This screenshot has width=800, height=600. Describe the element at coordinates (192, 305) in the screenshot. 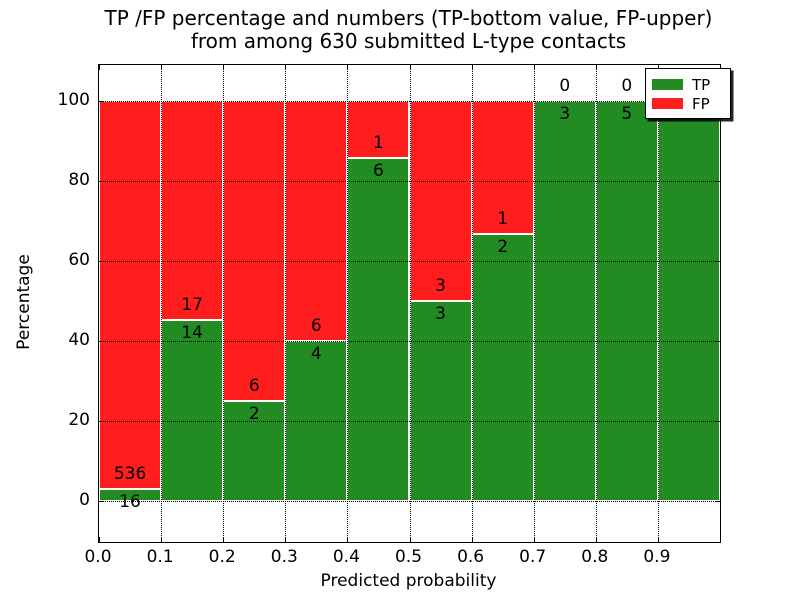

I see `bar-label-fp: 17` at that location.